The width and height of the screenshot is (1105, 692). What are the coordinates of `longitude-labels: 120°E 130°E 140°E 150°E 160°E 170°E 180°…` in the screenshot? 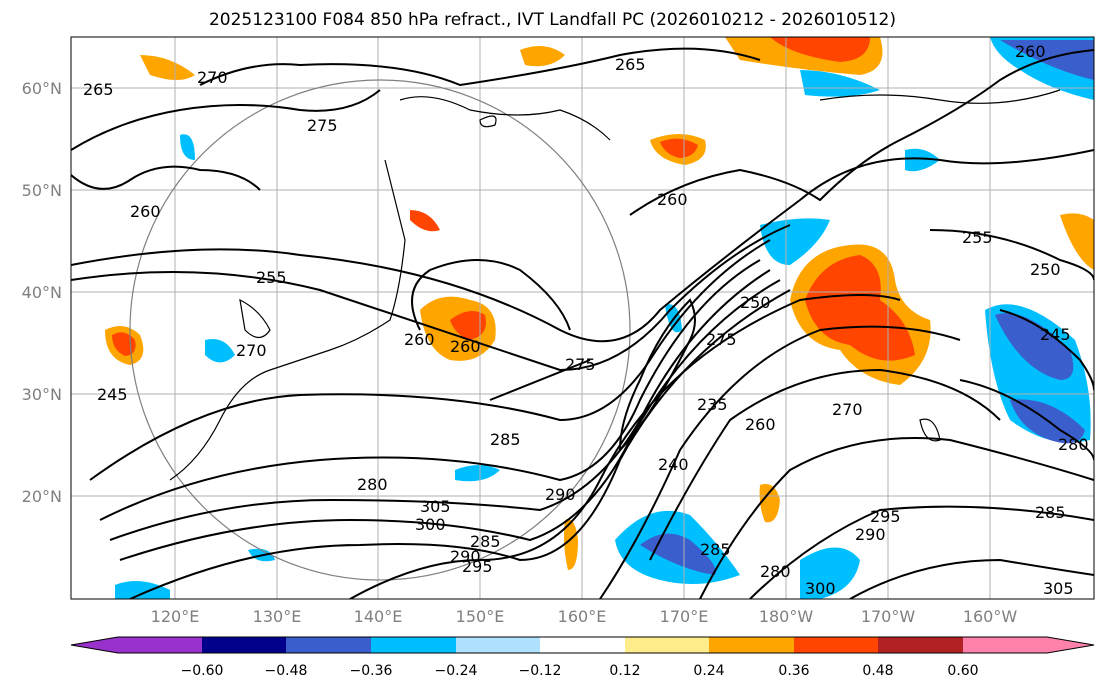 It's located at (584, 616).